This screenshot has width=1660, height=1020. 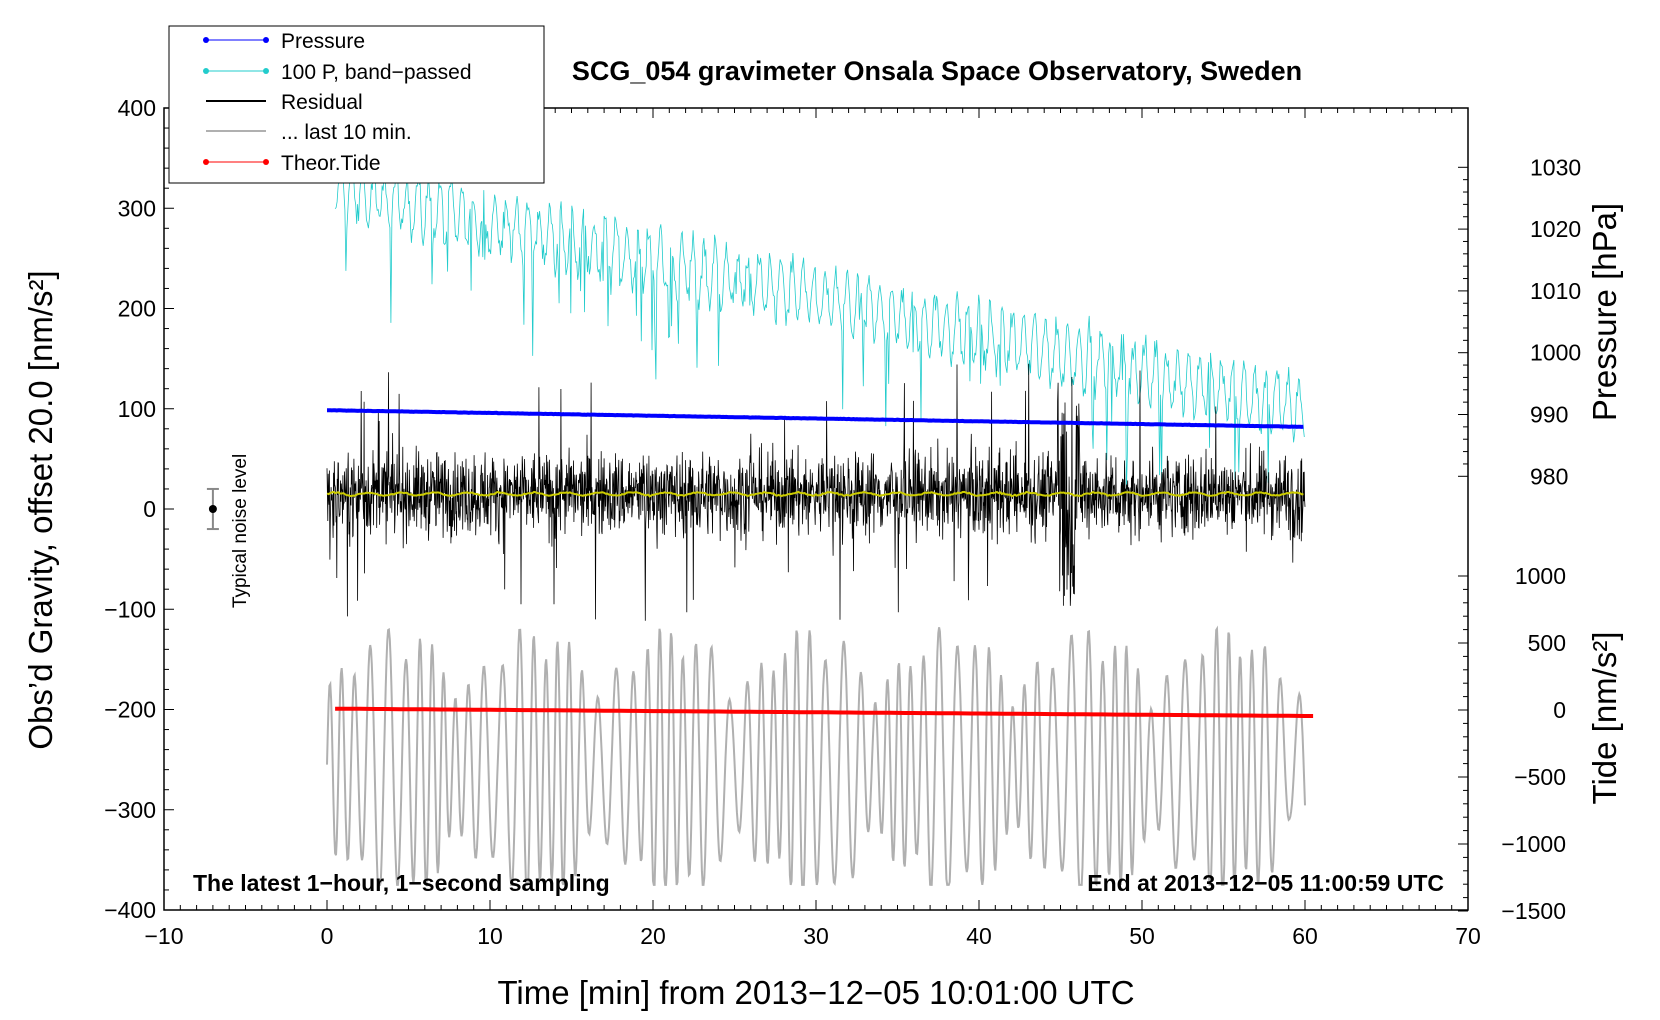 What do you see at coordinates (130, 609) in the screenshot?
I see `y-tick-label: −100` at bounding box center [130, 609].